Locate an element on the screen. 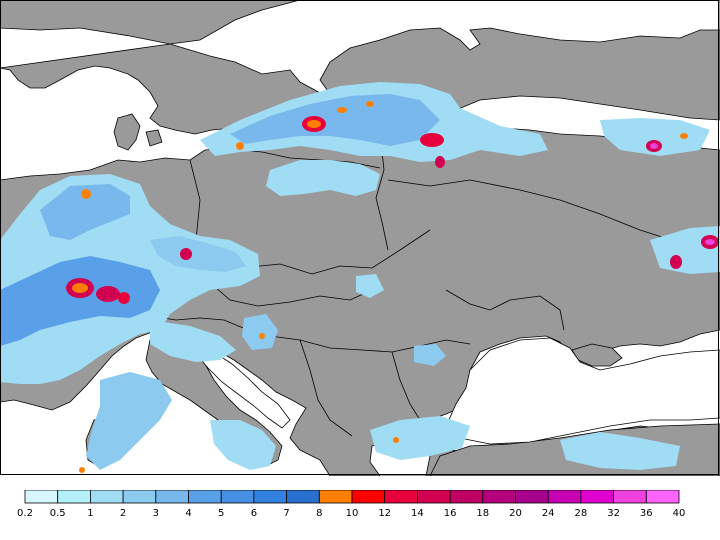 This screenshot has width=720, height=540. legend-tick-label: 40 is located at coordinates (679, 513).